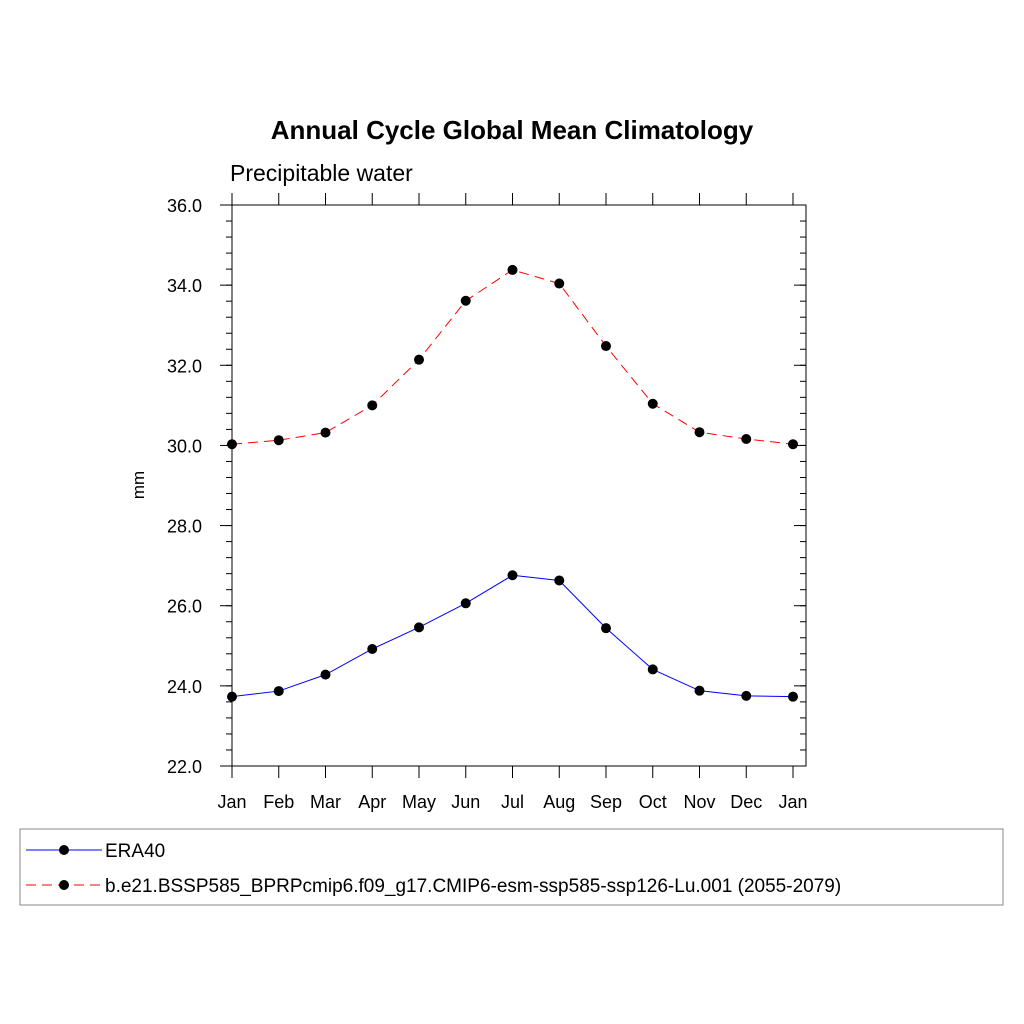 This screenshot has width=1024, height=1024. I want to click on x-tick-label: Mar, so click(325, 802).